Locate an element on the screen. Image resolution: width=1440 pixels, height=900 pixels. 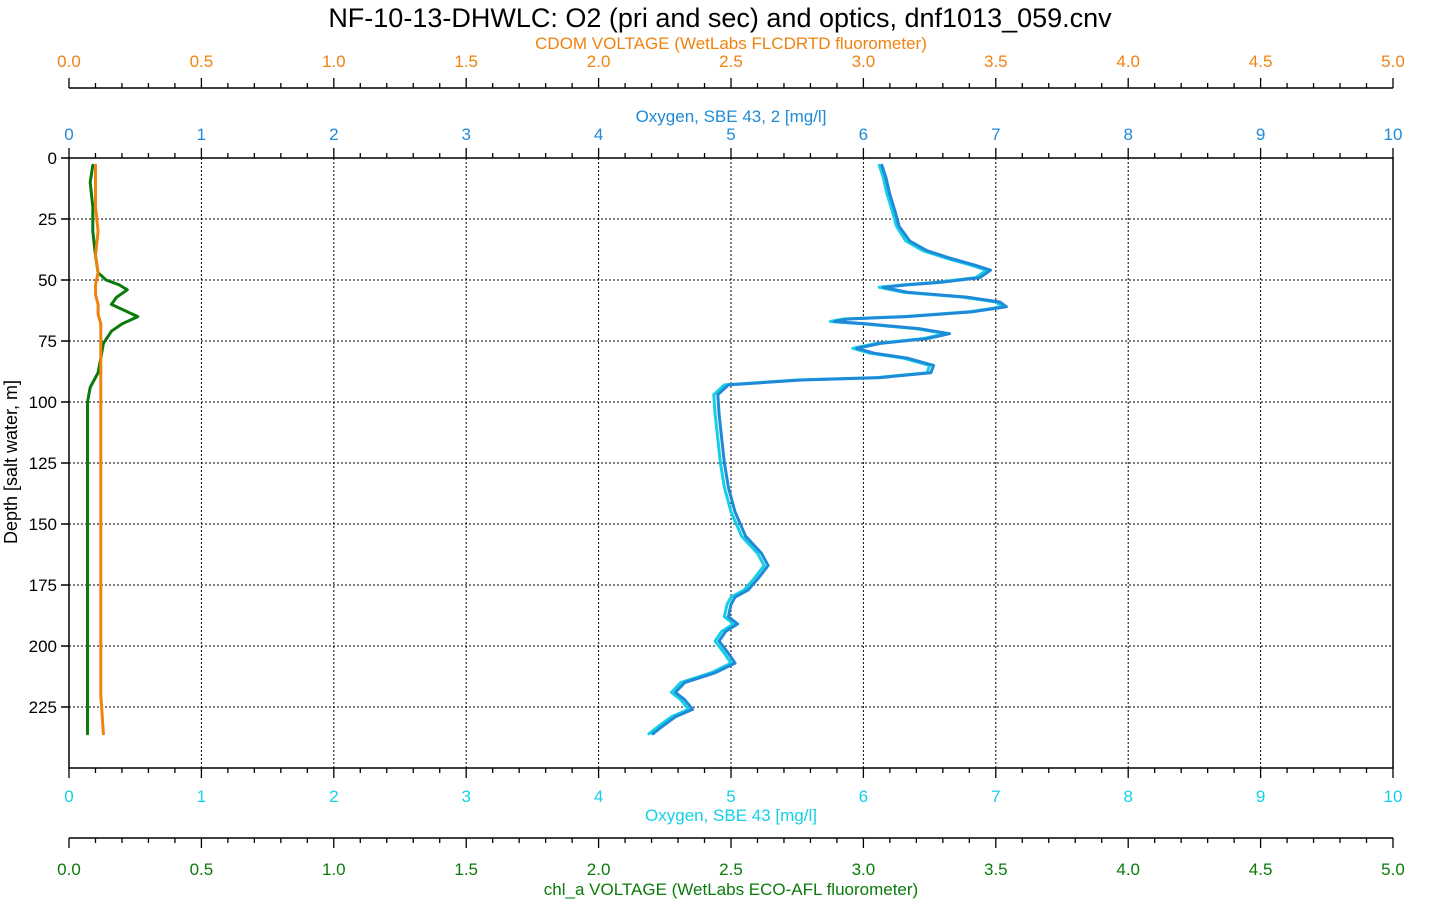
x-tick-label-oxy1: 9 is located at coordinates (1260, 796).